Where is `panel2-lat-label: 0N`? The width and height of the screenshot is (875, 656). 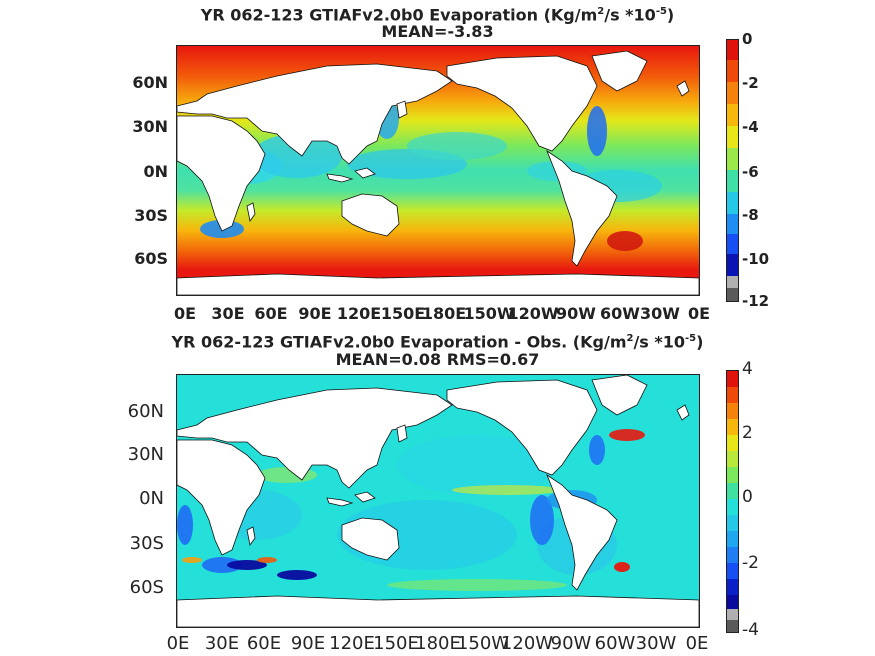
panel2-lat-label: 0N is located at coordinates (151, 498).